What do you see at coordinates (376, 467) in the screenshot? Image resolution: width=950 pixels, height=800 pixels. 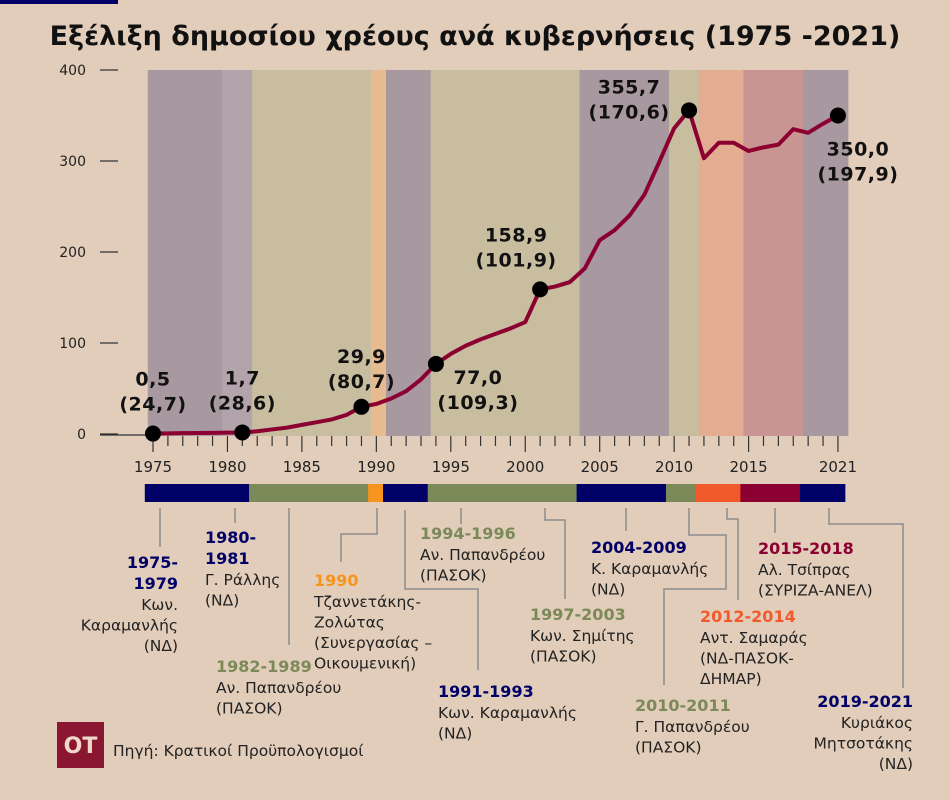 I see `x-tick-label: 1990` at bounding box center [376, 467].